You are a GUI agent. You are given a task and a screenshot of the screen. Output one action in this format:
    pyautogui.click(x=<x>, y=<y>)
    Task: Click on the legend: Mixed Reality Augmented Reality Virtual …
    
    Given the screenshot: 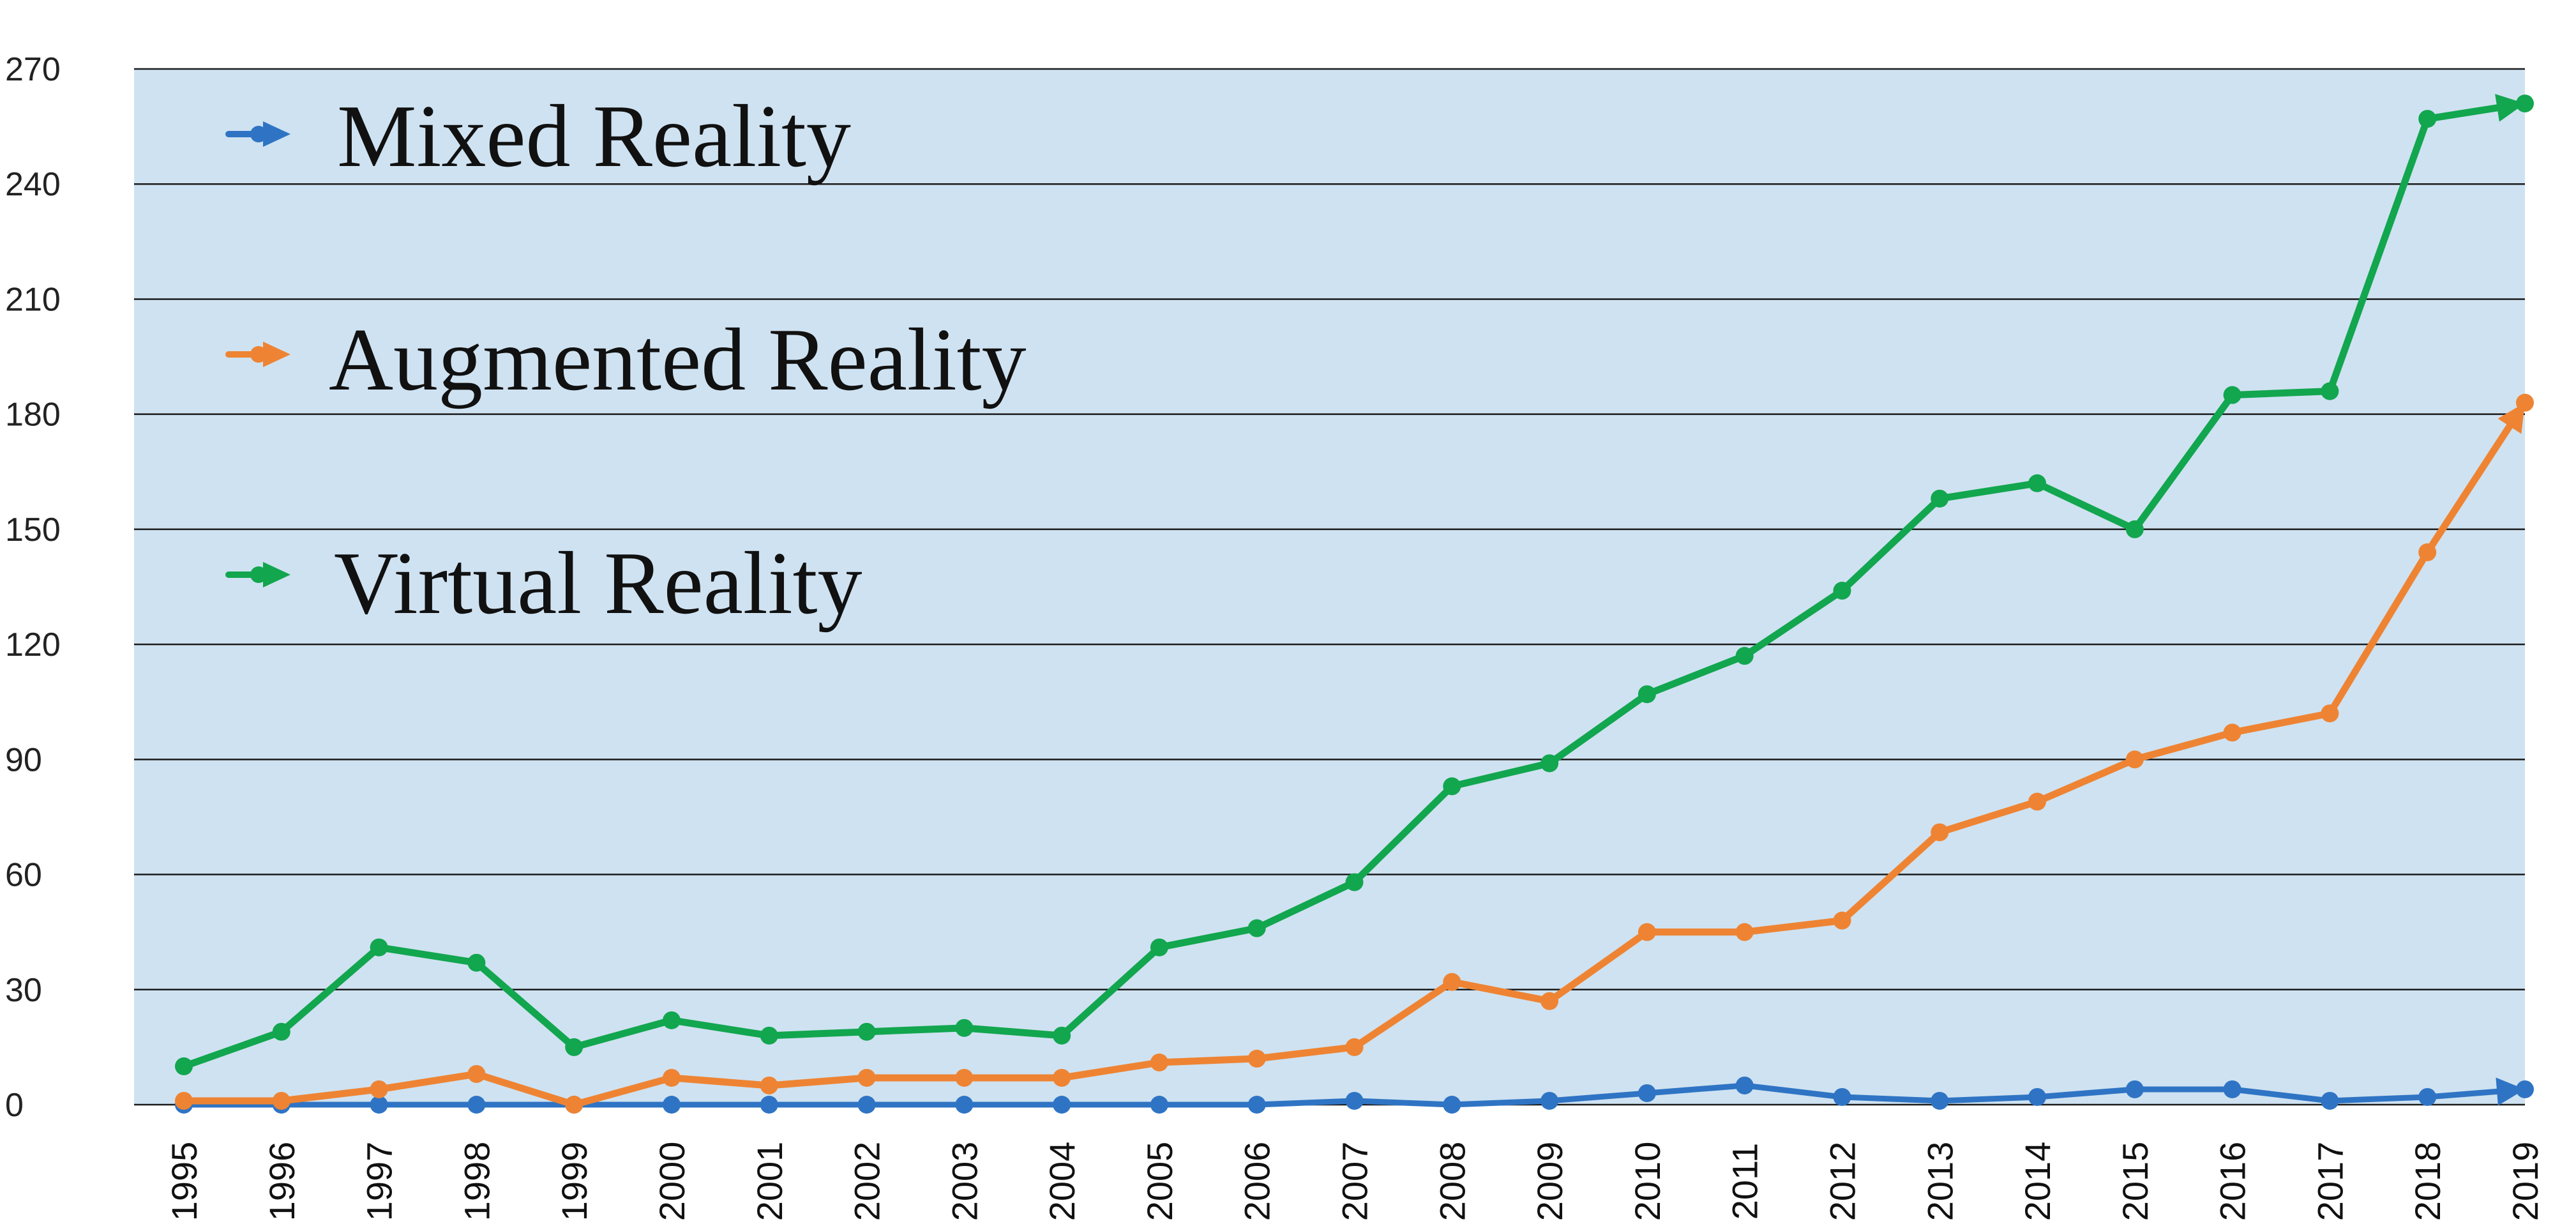 What is the action you would take?
    pyautogui.click(x=626, y=360)
    